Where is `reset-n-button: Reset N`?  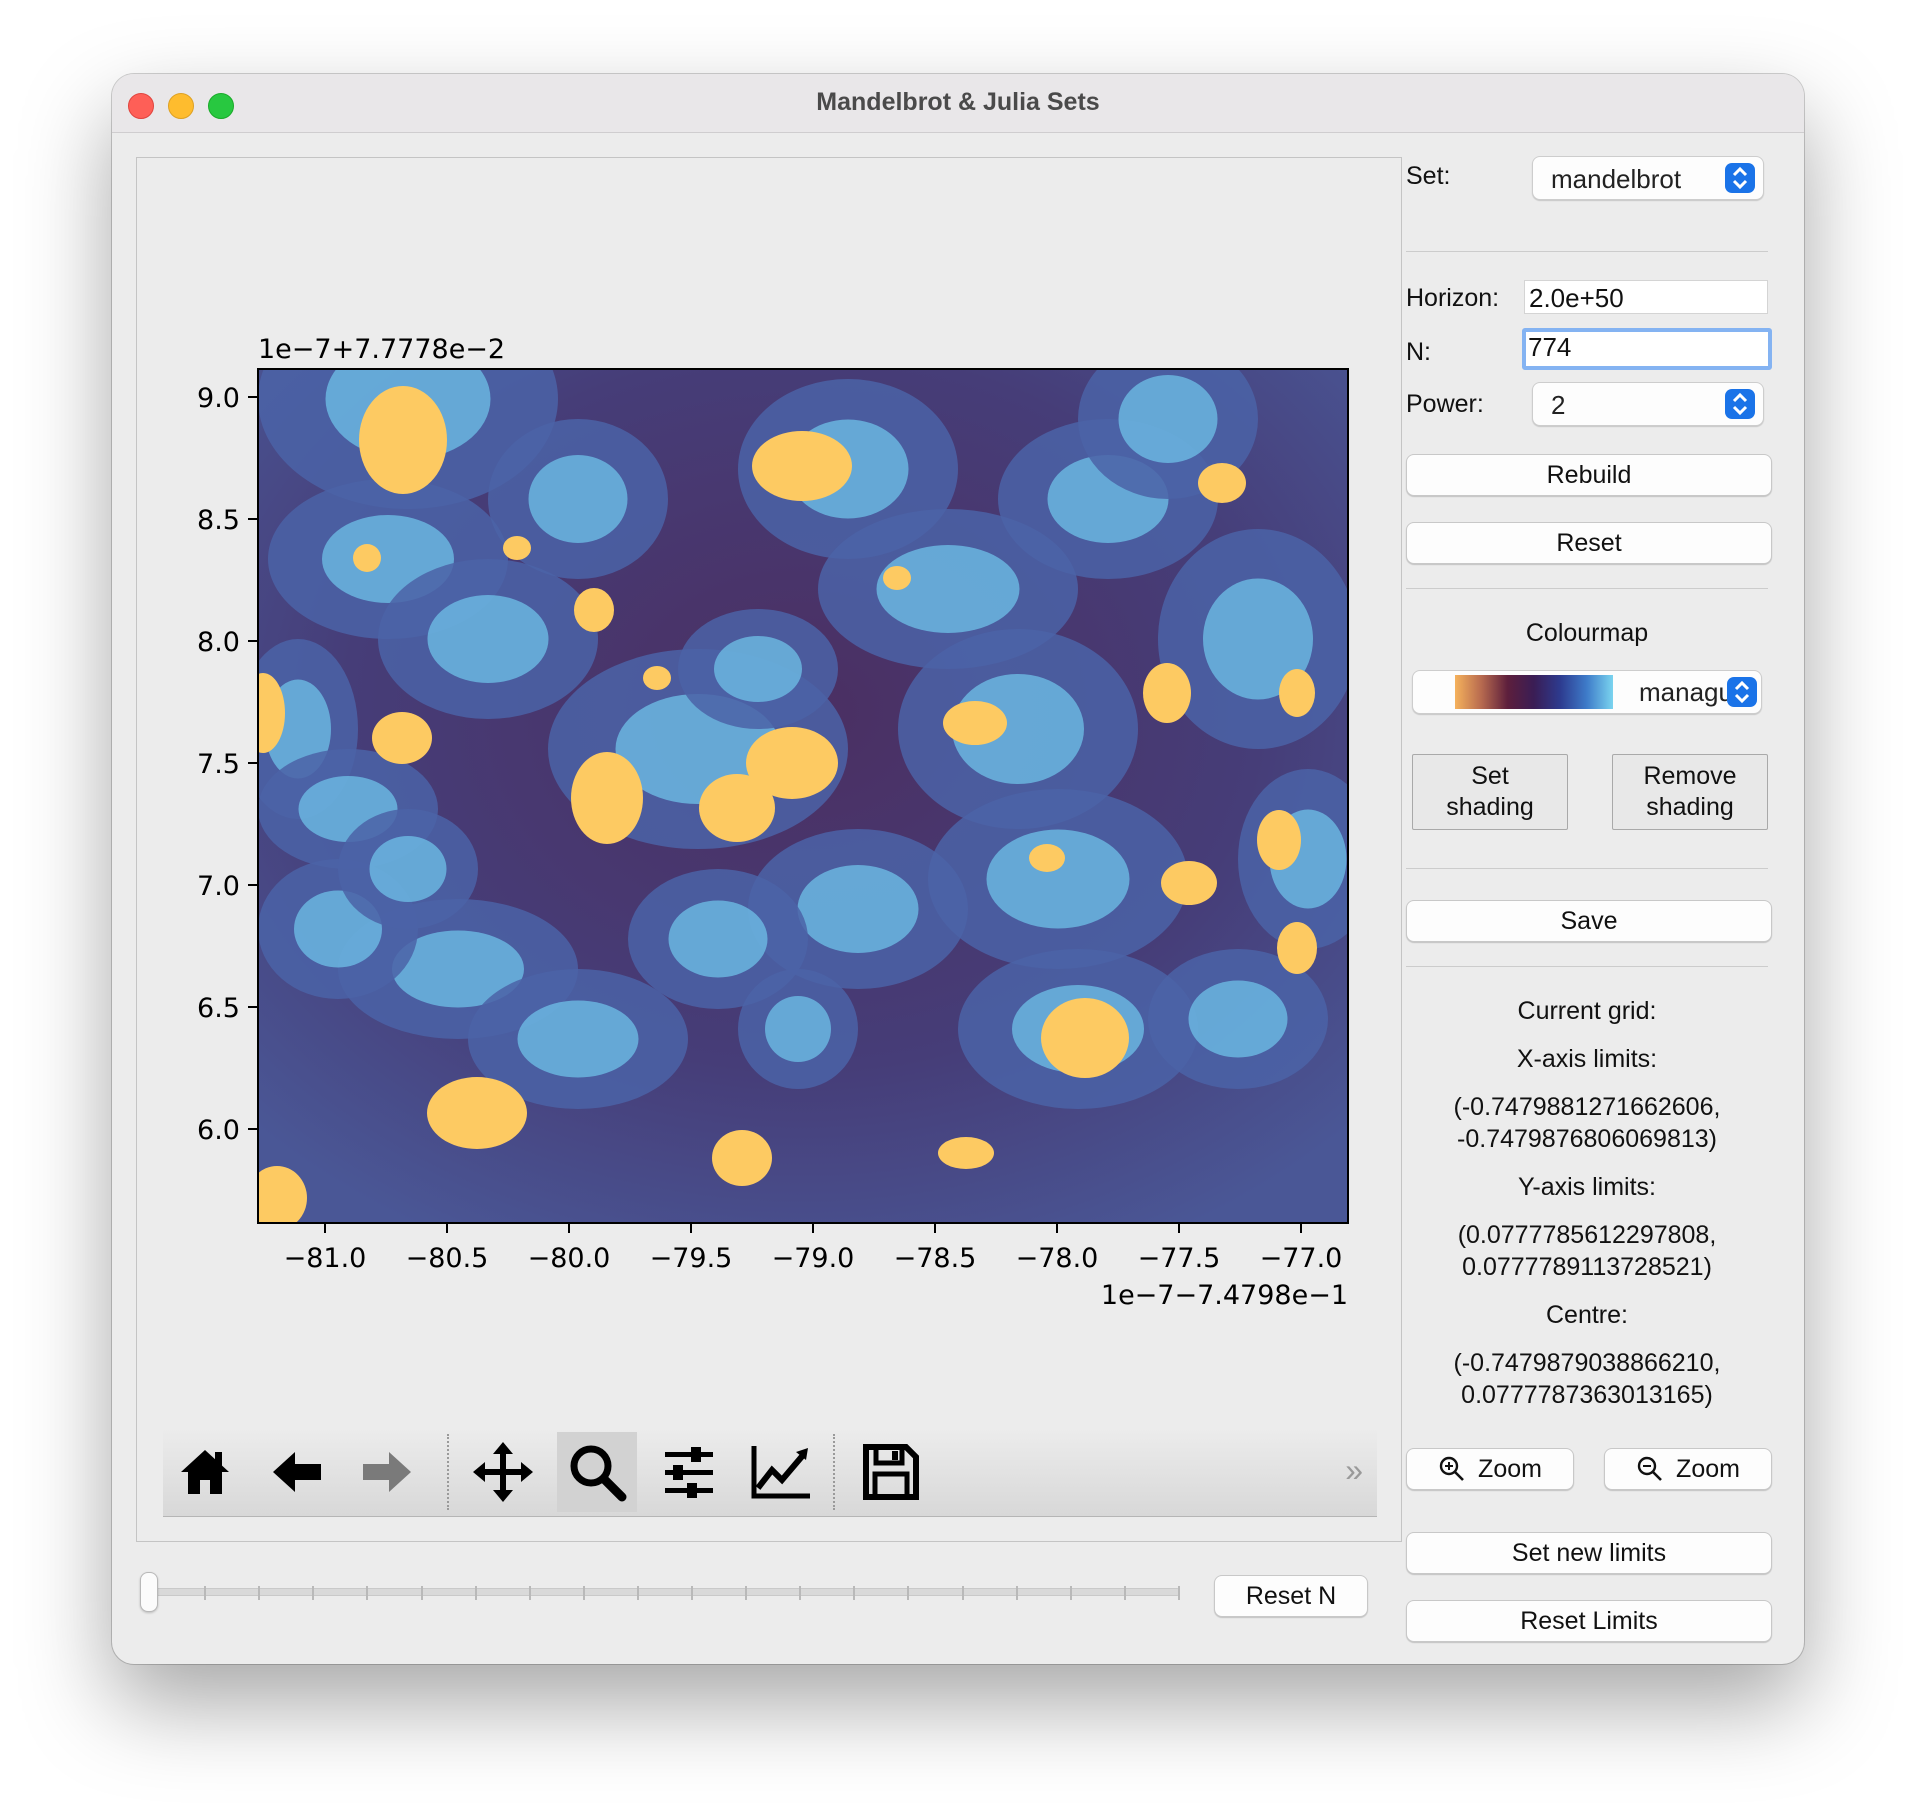
reset-n-button: Reset N is located at coordinates (1291, 1596).